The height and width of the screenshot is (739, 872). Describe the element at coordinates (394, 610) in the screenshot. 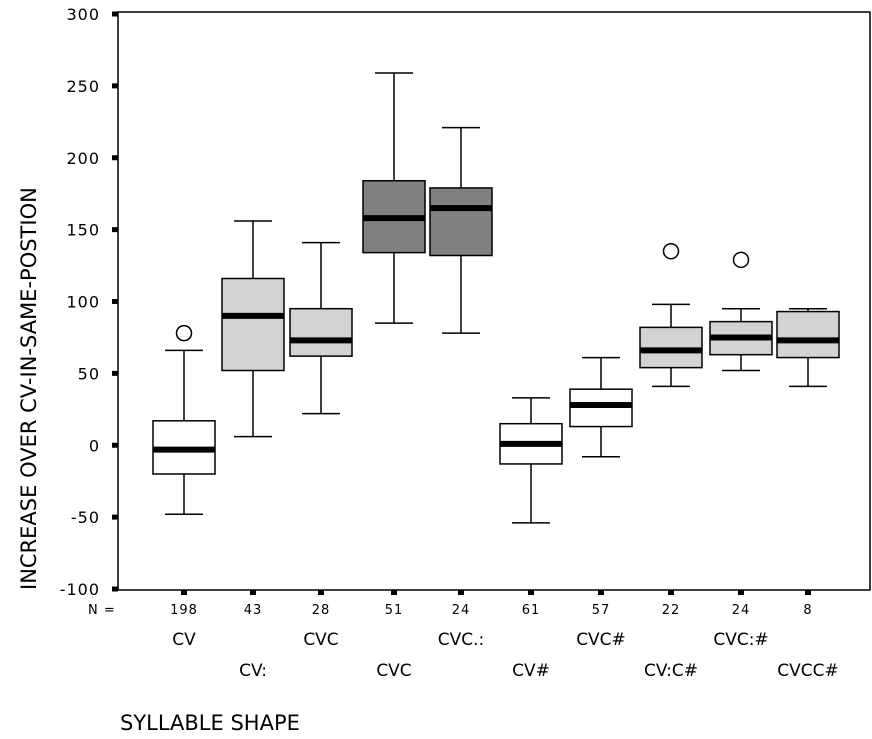

I see `n-count-label: 51` at that location.